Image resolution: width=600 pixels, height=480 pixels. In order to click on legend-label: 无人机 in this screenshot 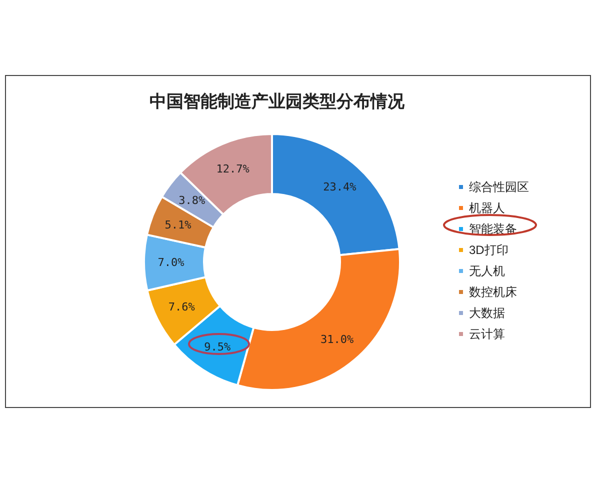, I will do `click(487, 271)`.